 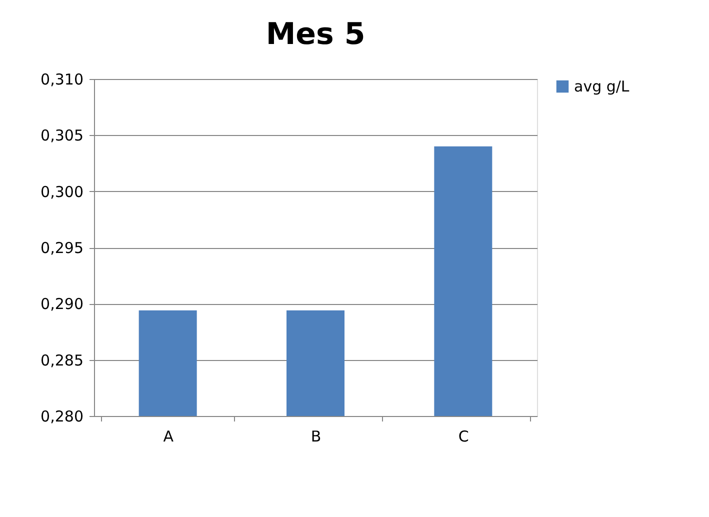 I want to click on legend-label: avg g/L, so click(x=602, y=87).